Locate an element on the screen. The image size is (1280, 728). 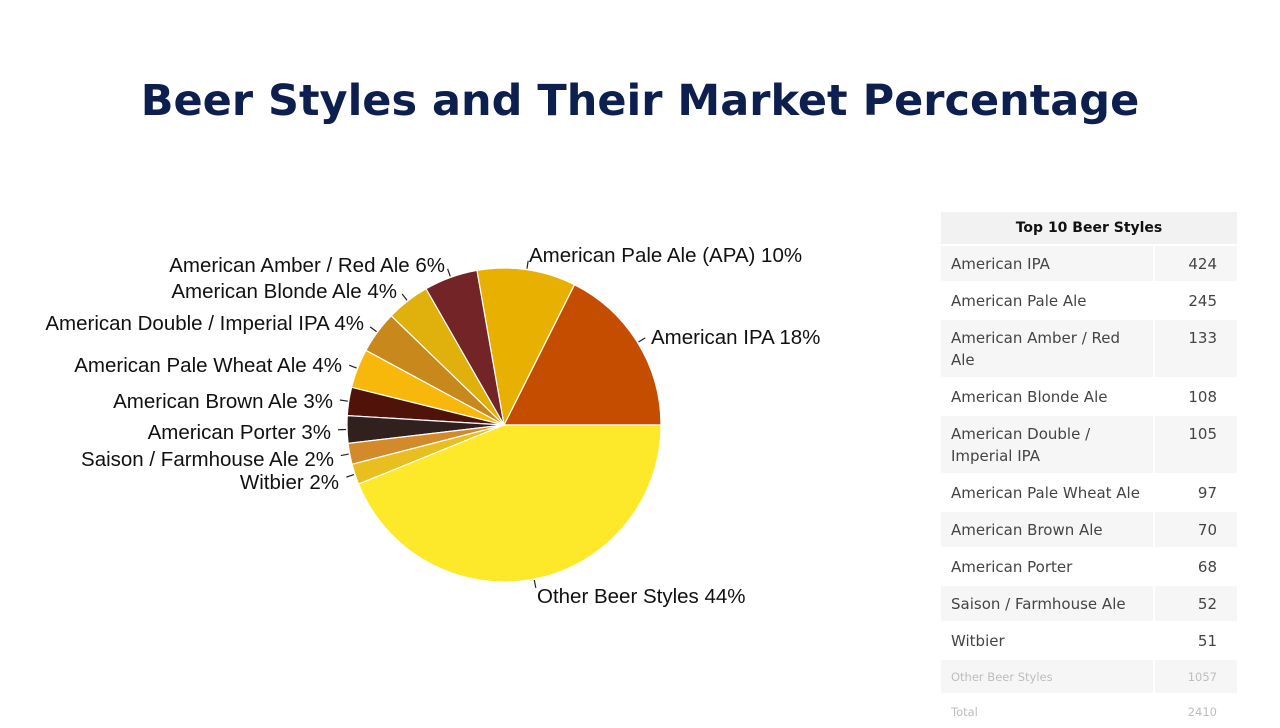
table-header: Top 10 Beer Styles is located at coordinates (1089, 228).